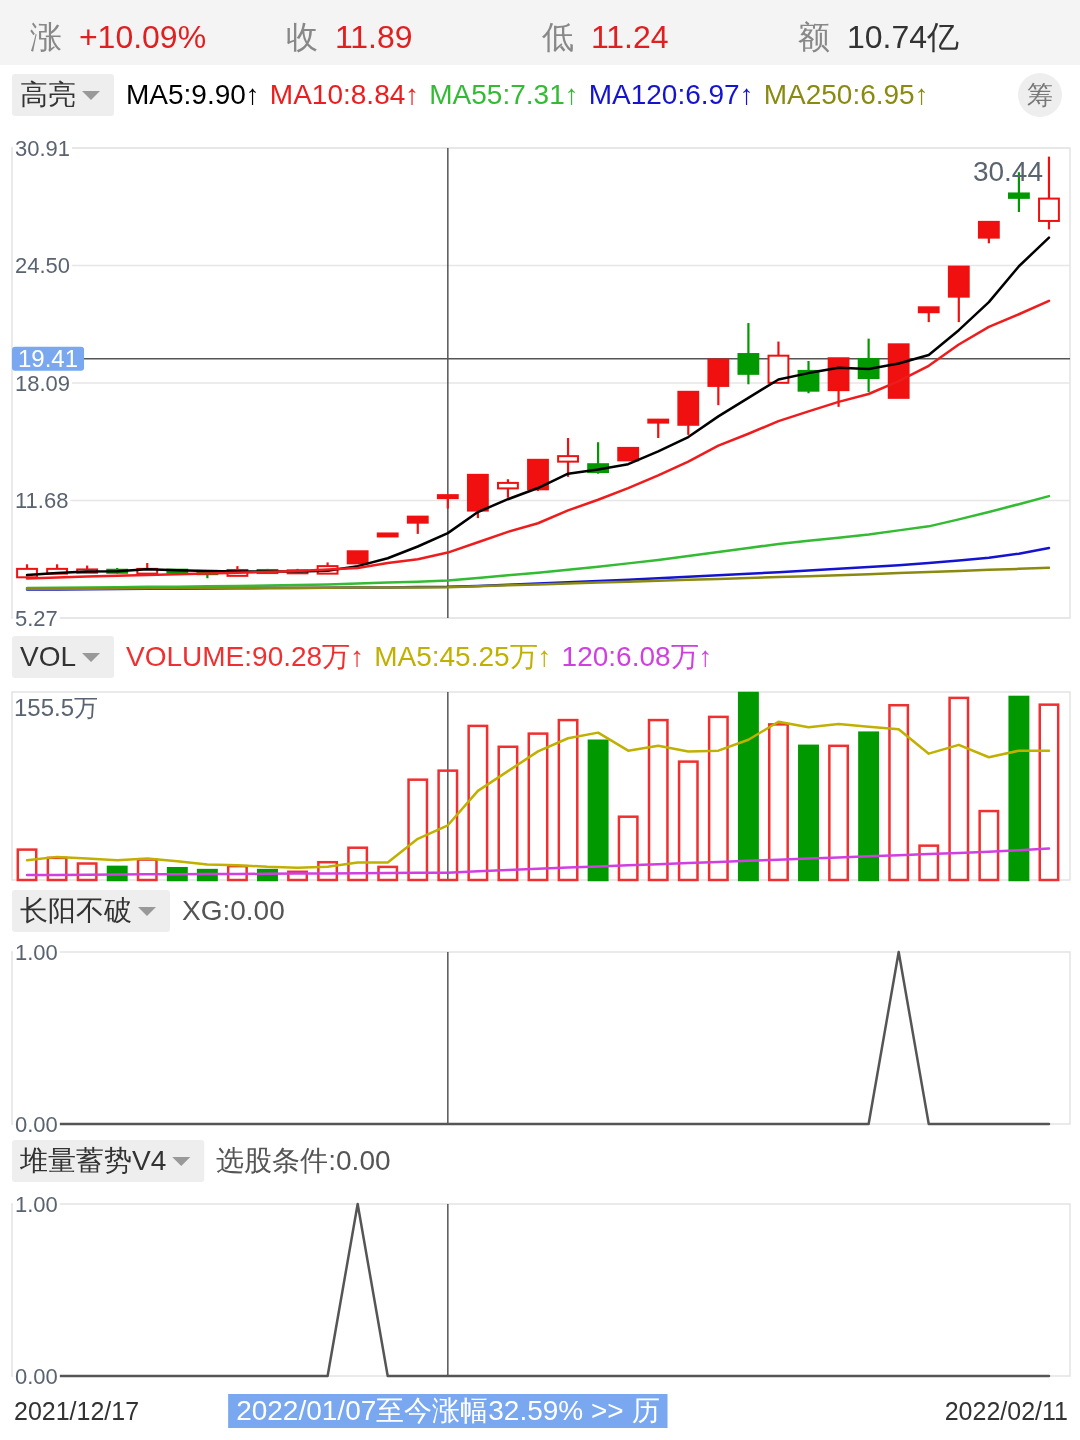 The height and width of the screenshot is (1440, 1080). I want to click on text: 筹, so click(1040, 95).